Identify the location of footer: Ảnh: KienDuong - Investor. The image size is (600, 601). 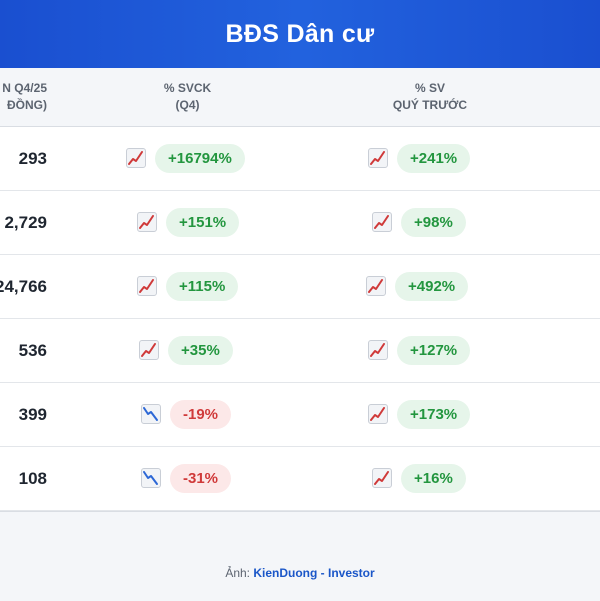
(300, 556).